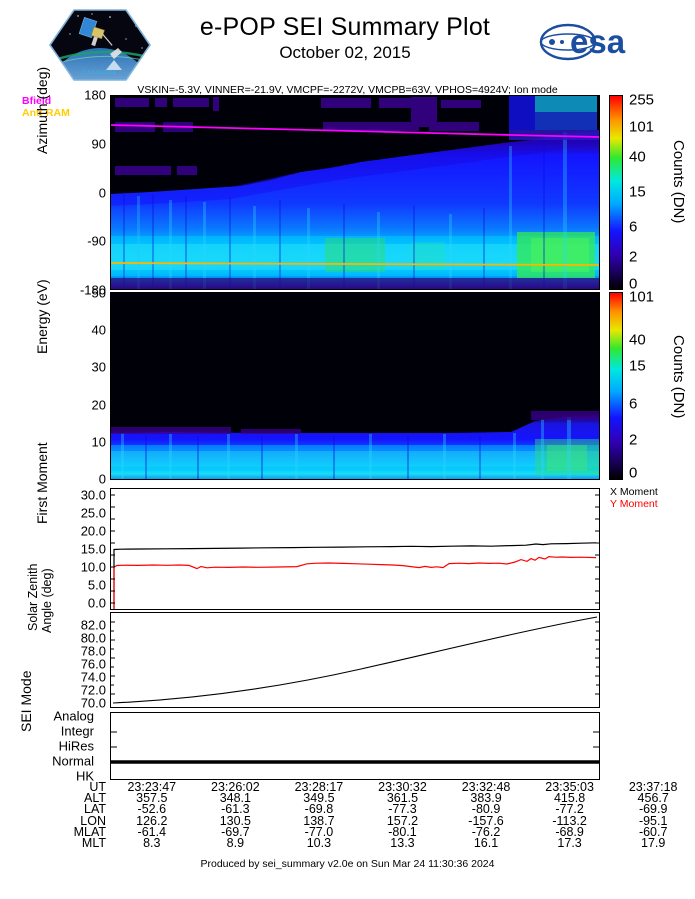 The image size is (695, 899). What do you see at coordinates (634, 504) in the screenshot?
I see `legend-y-moment: Y Moment` at bounding box center [634, 504].